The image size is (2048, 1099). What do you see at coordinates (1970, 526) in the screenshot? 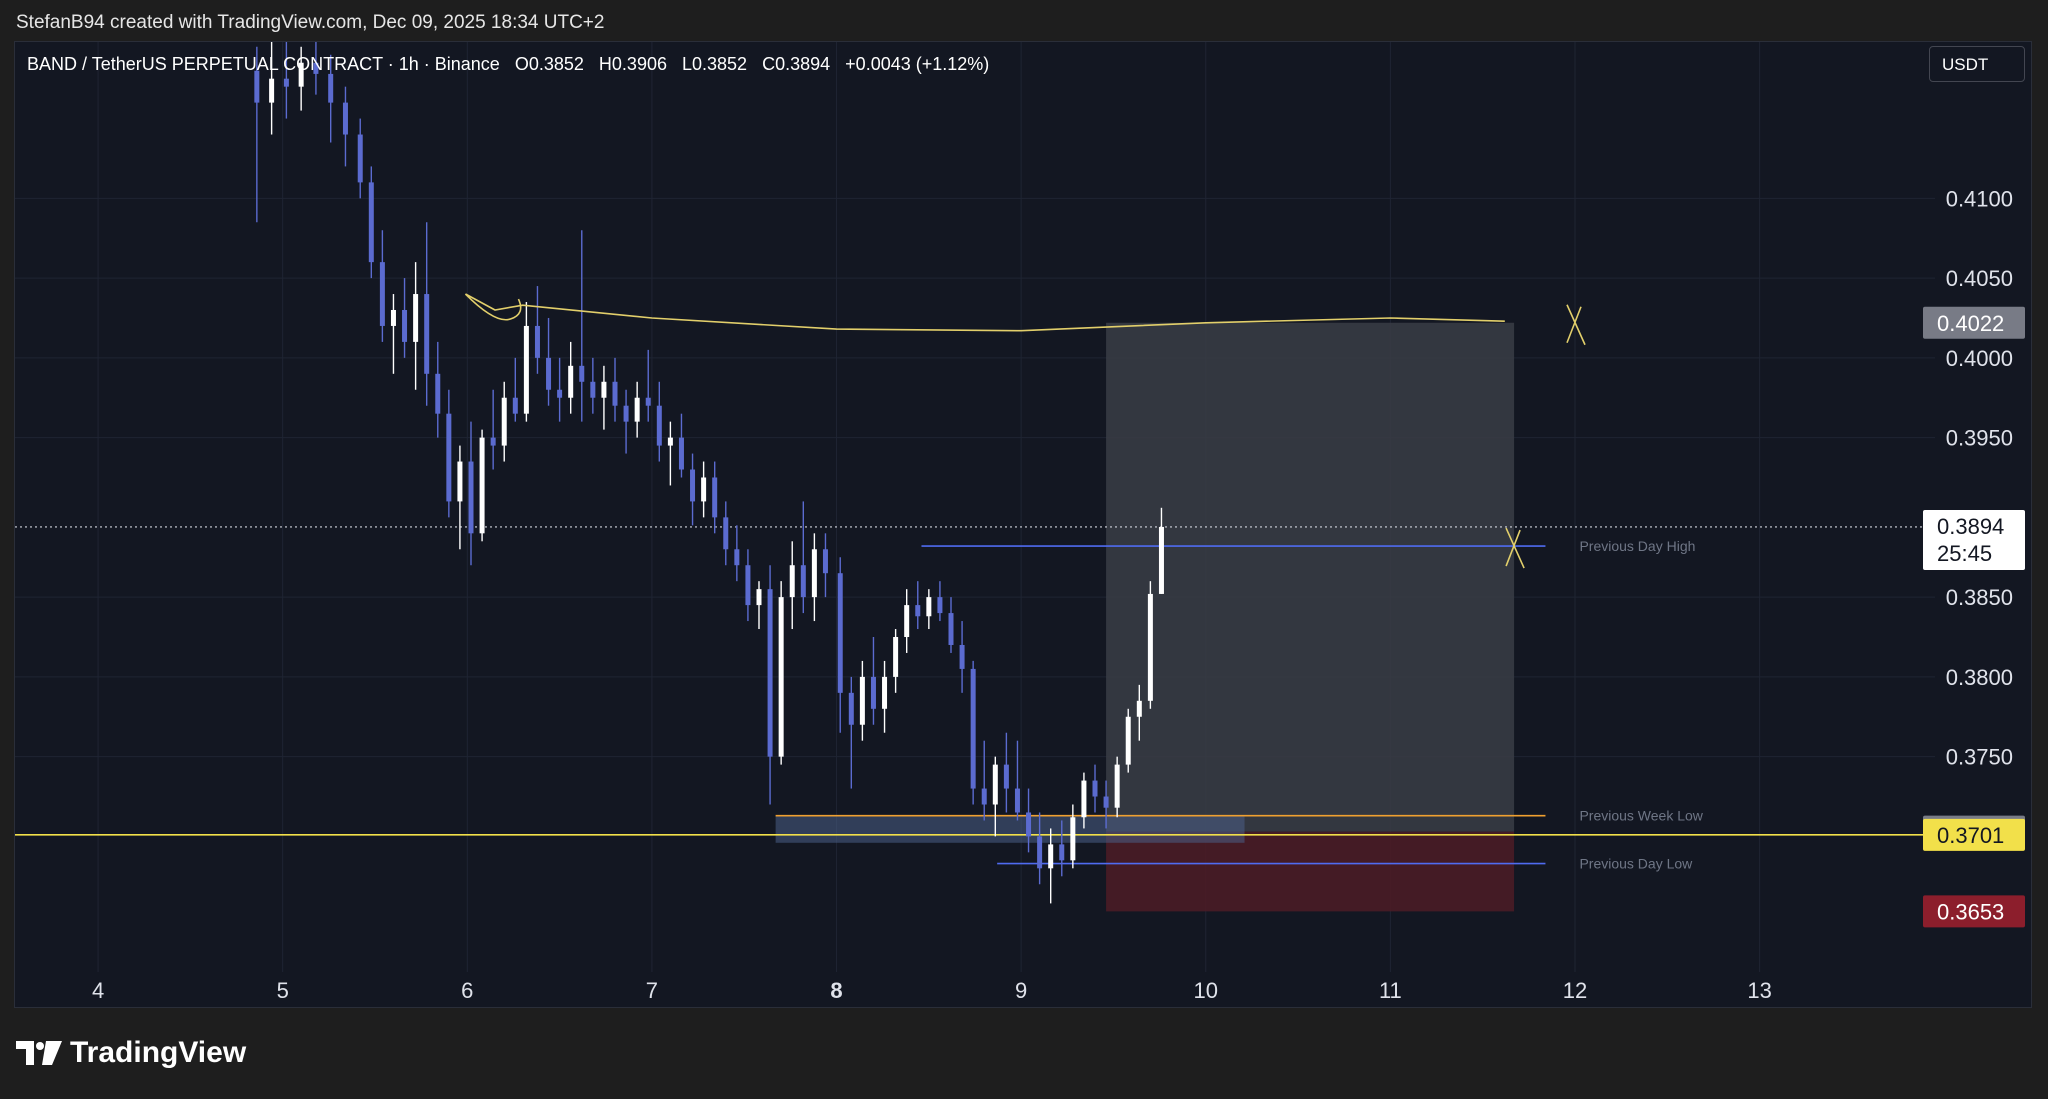
I see `price-label-value: 0.3894` at bounding box center [1970, 526].